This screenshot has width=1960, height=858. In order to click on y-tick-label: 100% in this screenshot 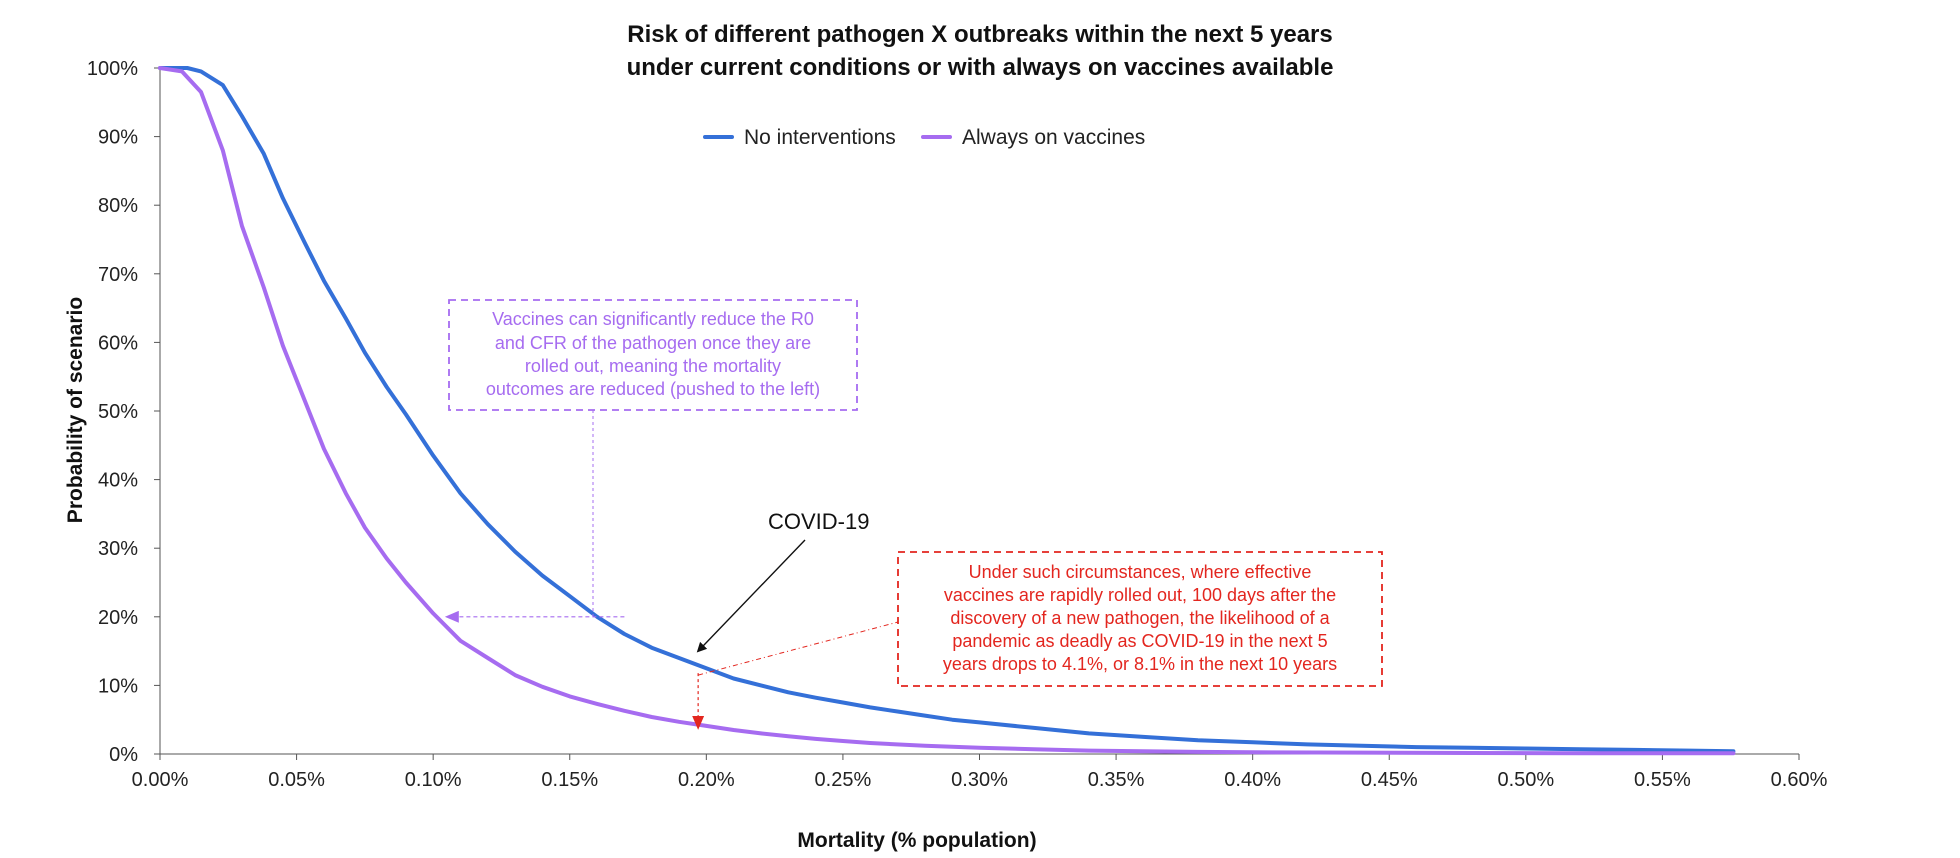, I will do `click(112, 69)`.